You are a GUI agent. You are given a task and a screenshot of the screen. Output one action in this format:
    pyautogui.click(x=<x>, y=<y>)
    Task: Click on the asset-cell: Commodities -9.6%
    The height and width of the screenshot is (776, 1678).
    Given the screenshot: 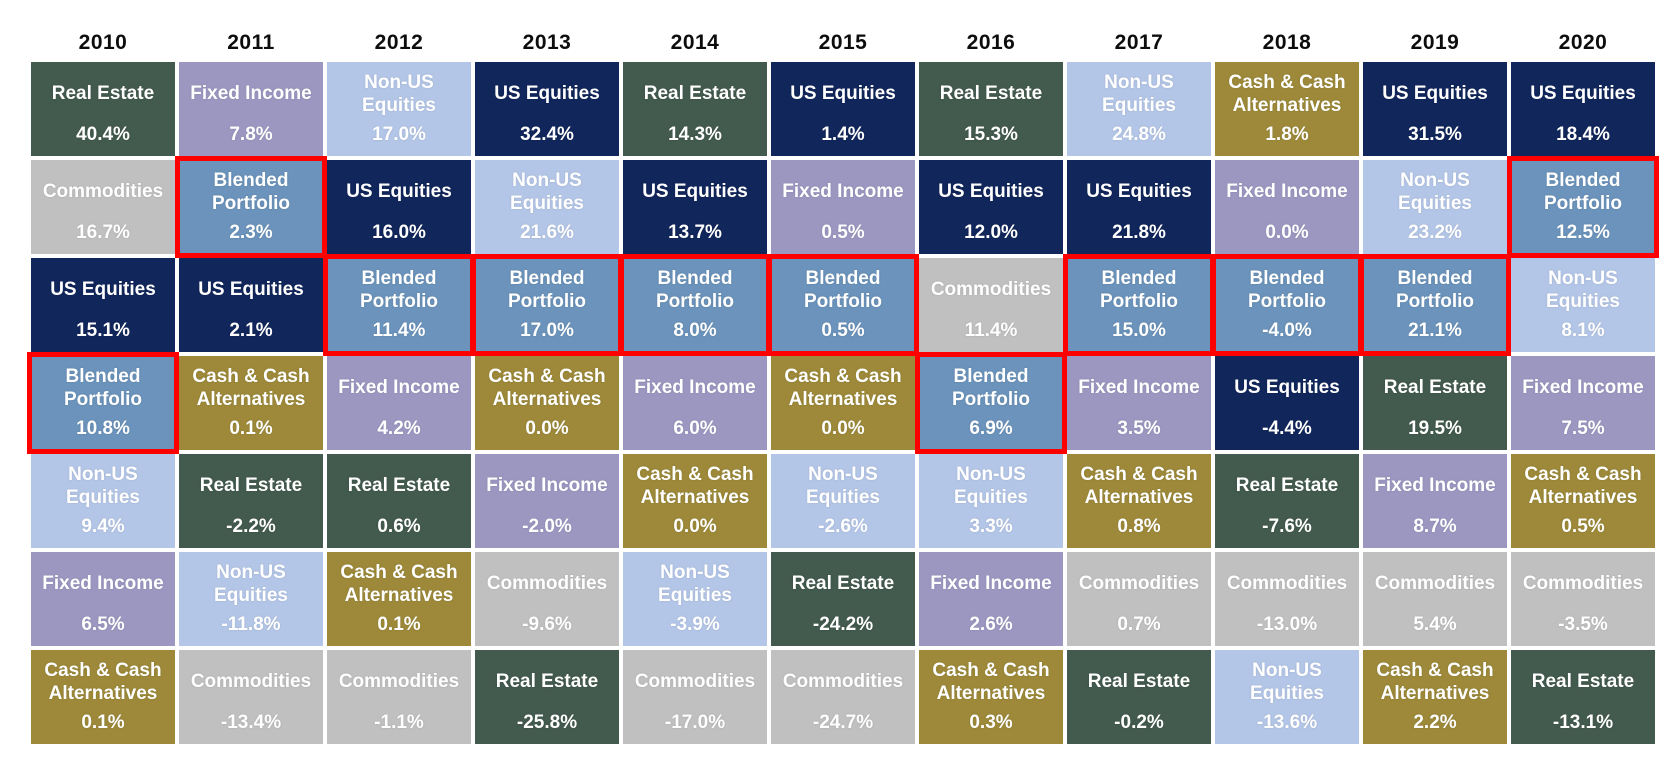 What is the action you would take?
    pyautogui.click(x=547, y=599)
    